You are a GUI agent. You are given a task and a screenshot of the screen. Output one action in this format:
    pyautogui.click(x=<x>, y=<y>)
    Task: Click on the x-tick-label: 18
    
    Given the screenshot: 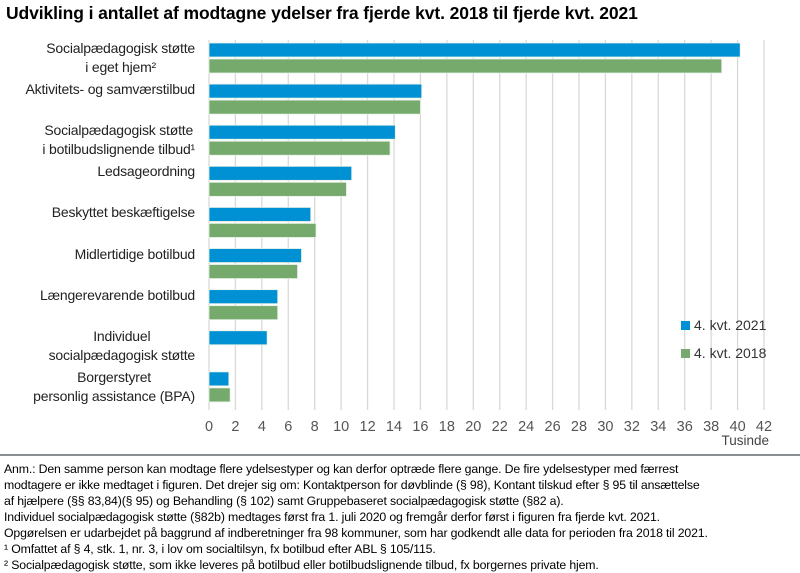 What is the action you would take?
    pyautogui.click(x=447, y=427)
    